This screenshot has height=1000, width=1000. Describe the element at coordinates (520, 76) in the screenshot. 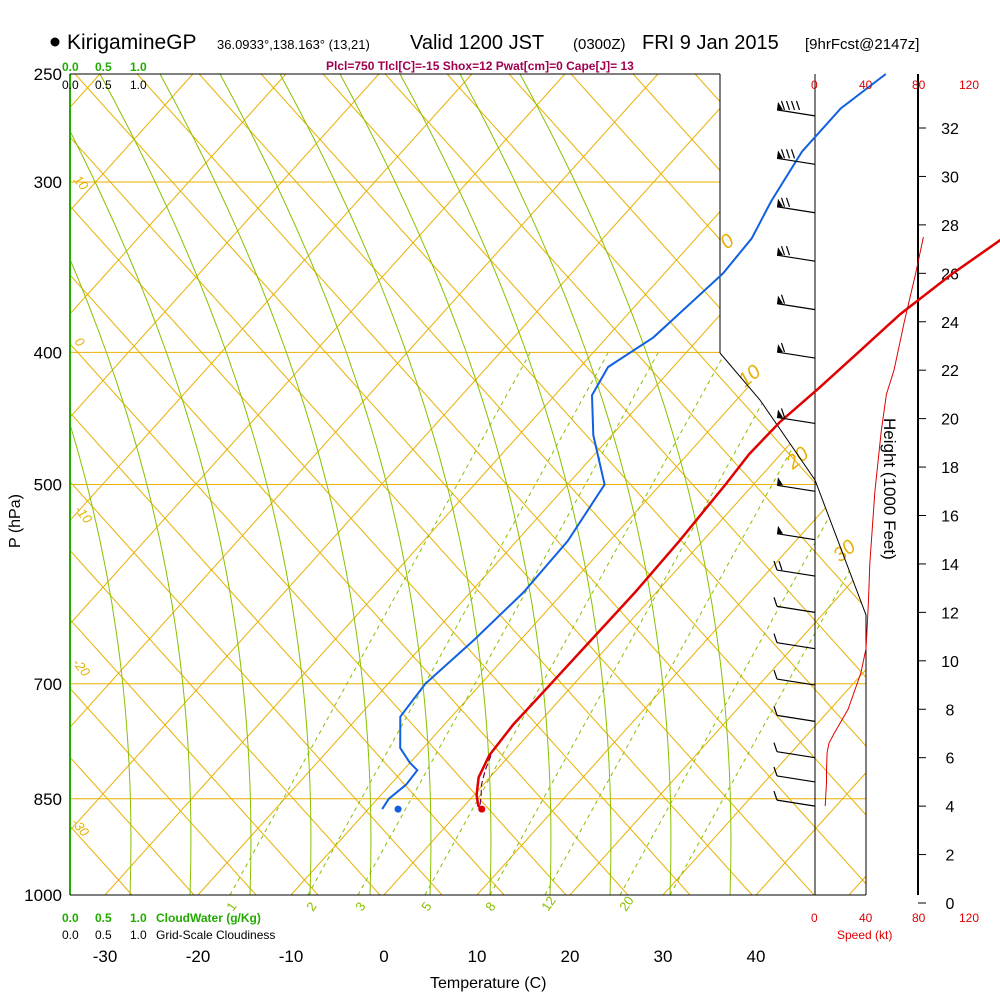

I see `top-scales: 0.0 0.5 1.0 0.0 0.5 1.0 0 40 80 120` at that location.